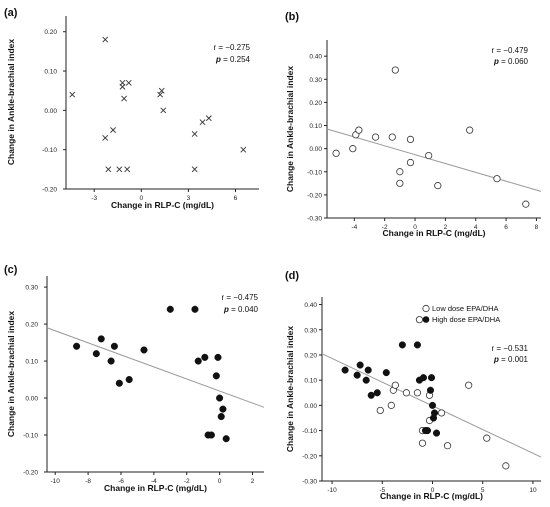 This screenshot has width=550, height=507. Describe the element at coordinates (94, 198) in the screenshot. I see `x-tick-label: -3` at that location.